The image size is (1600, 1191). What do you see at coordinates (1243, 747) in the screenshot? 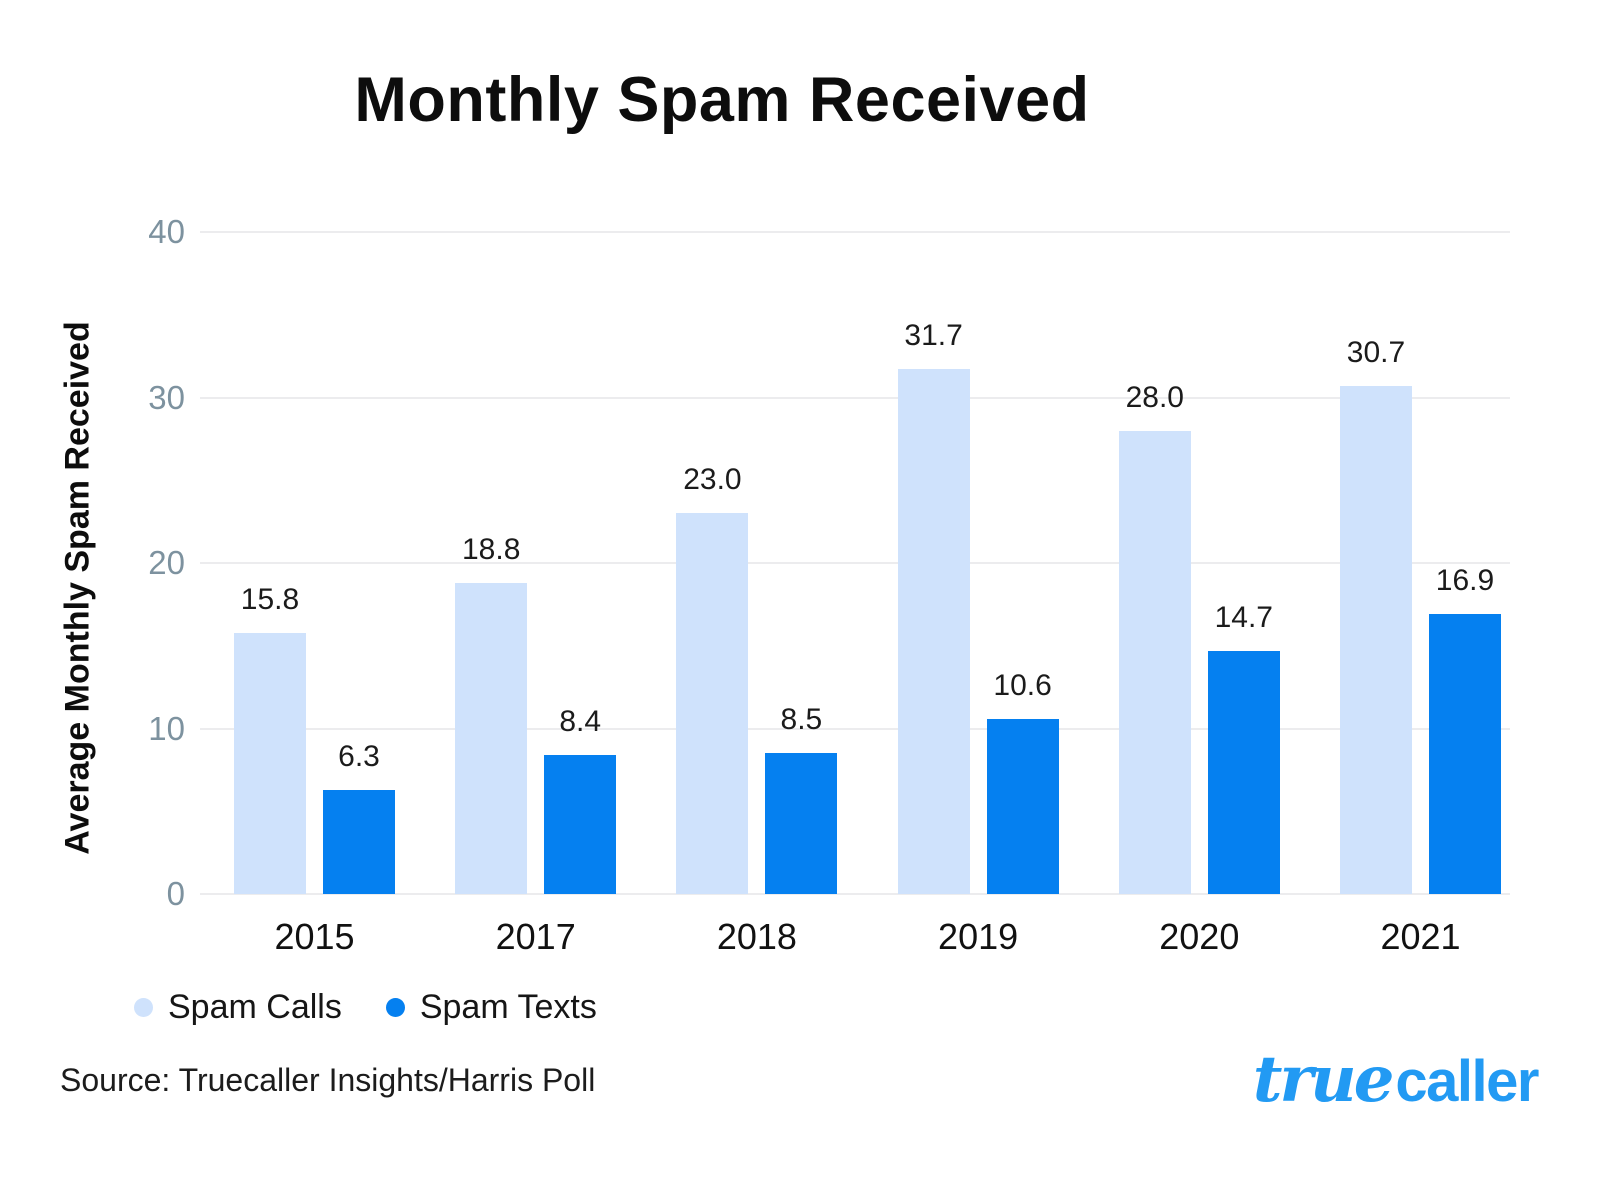
I see `bar-spam-texts-2020: 14.7` at bounding box center [1243, 747].